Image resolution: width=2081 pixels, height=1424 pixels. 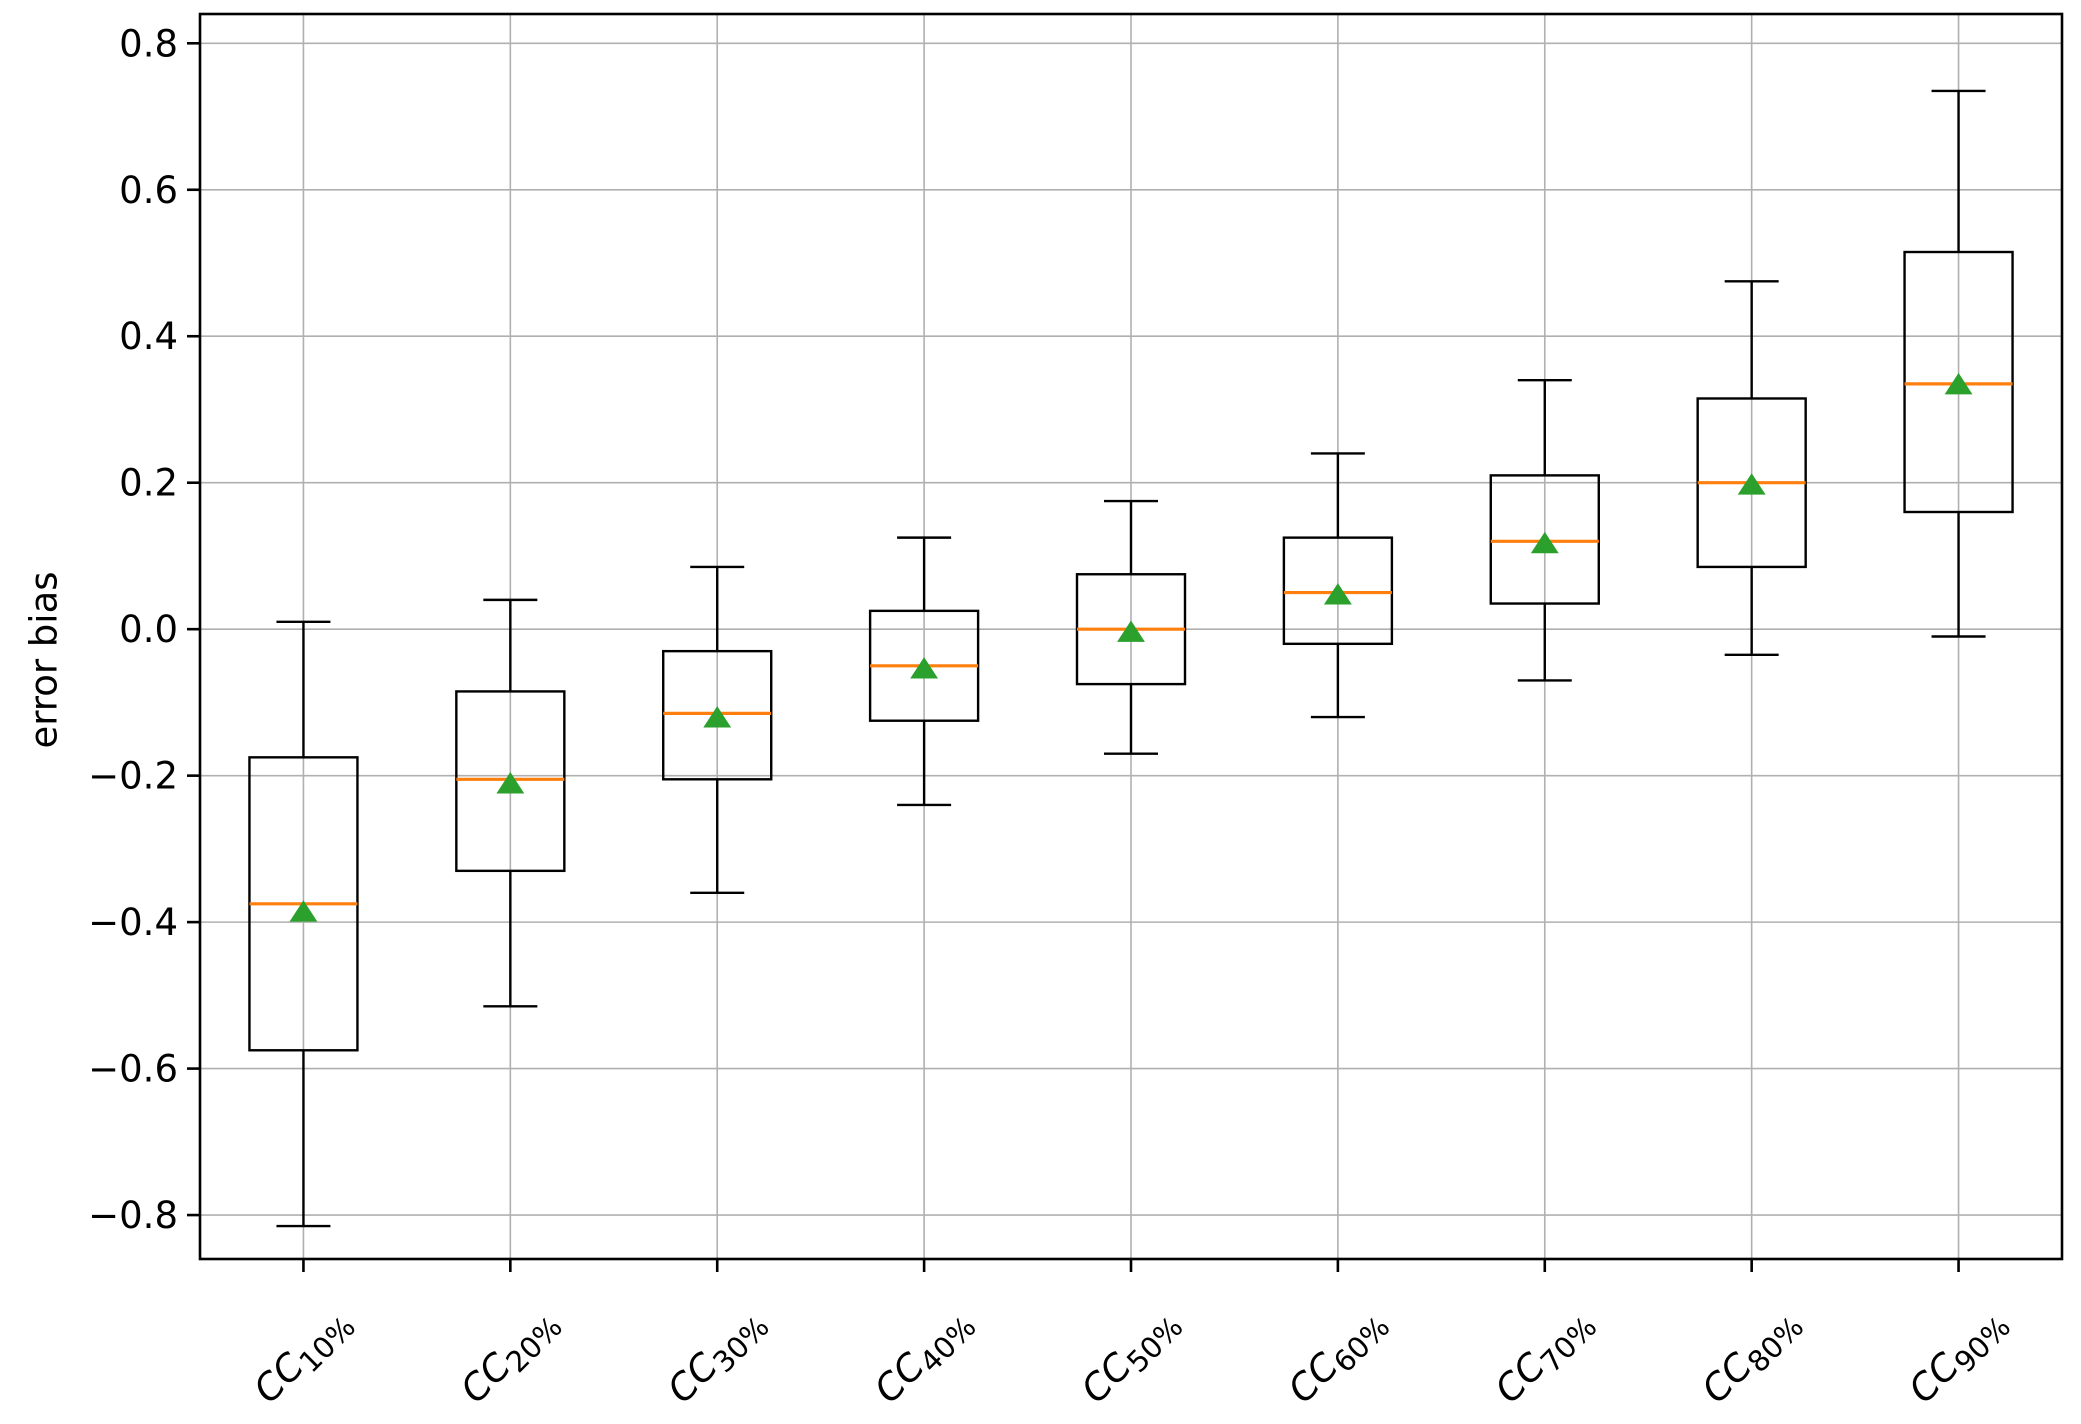 I want to click on y-tick-label: 0.2, so click(x=148, y=483).